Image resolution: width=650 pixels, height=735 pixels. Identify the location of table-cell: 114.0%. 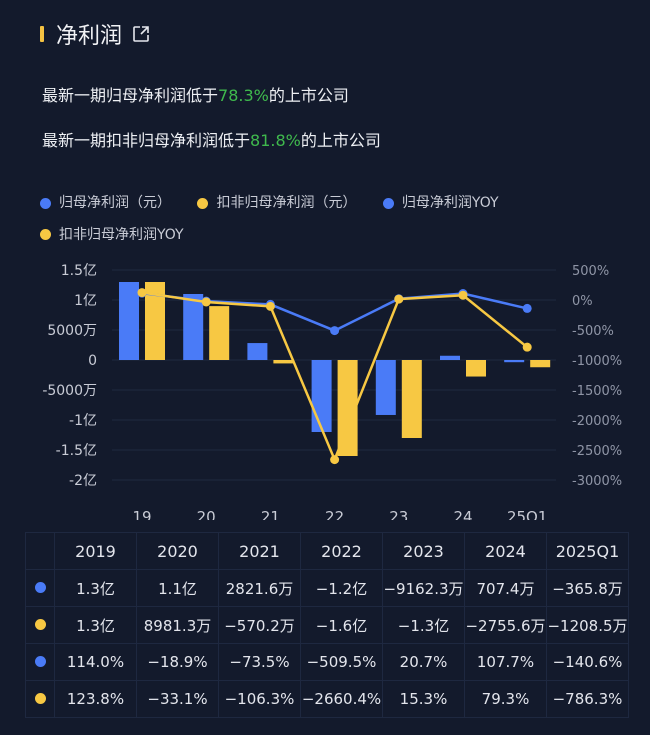
(95, 662).